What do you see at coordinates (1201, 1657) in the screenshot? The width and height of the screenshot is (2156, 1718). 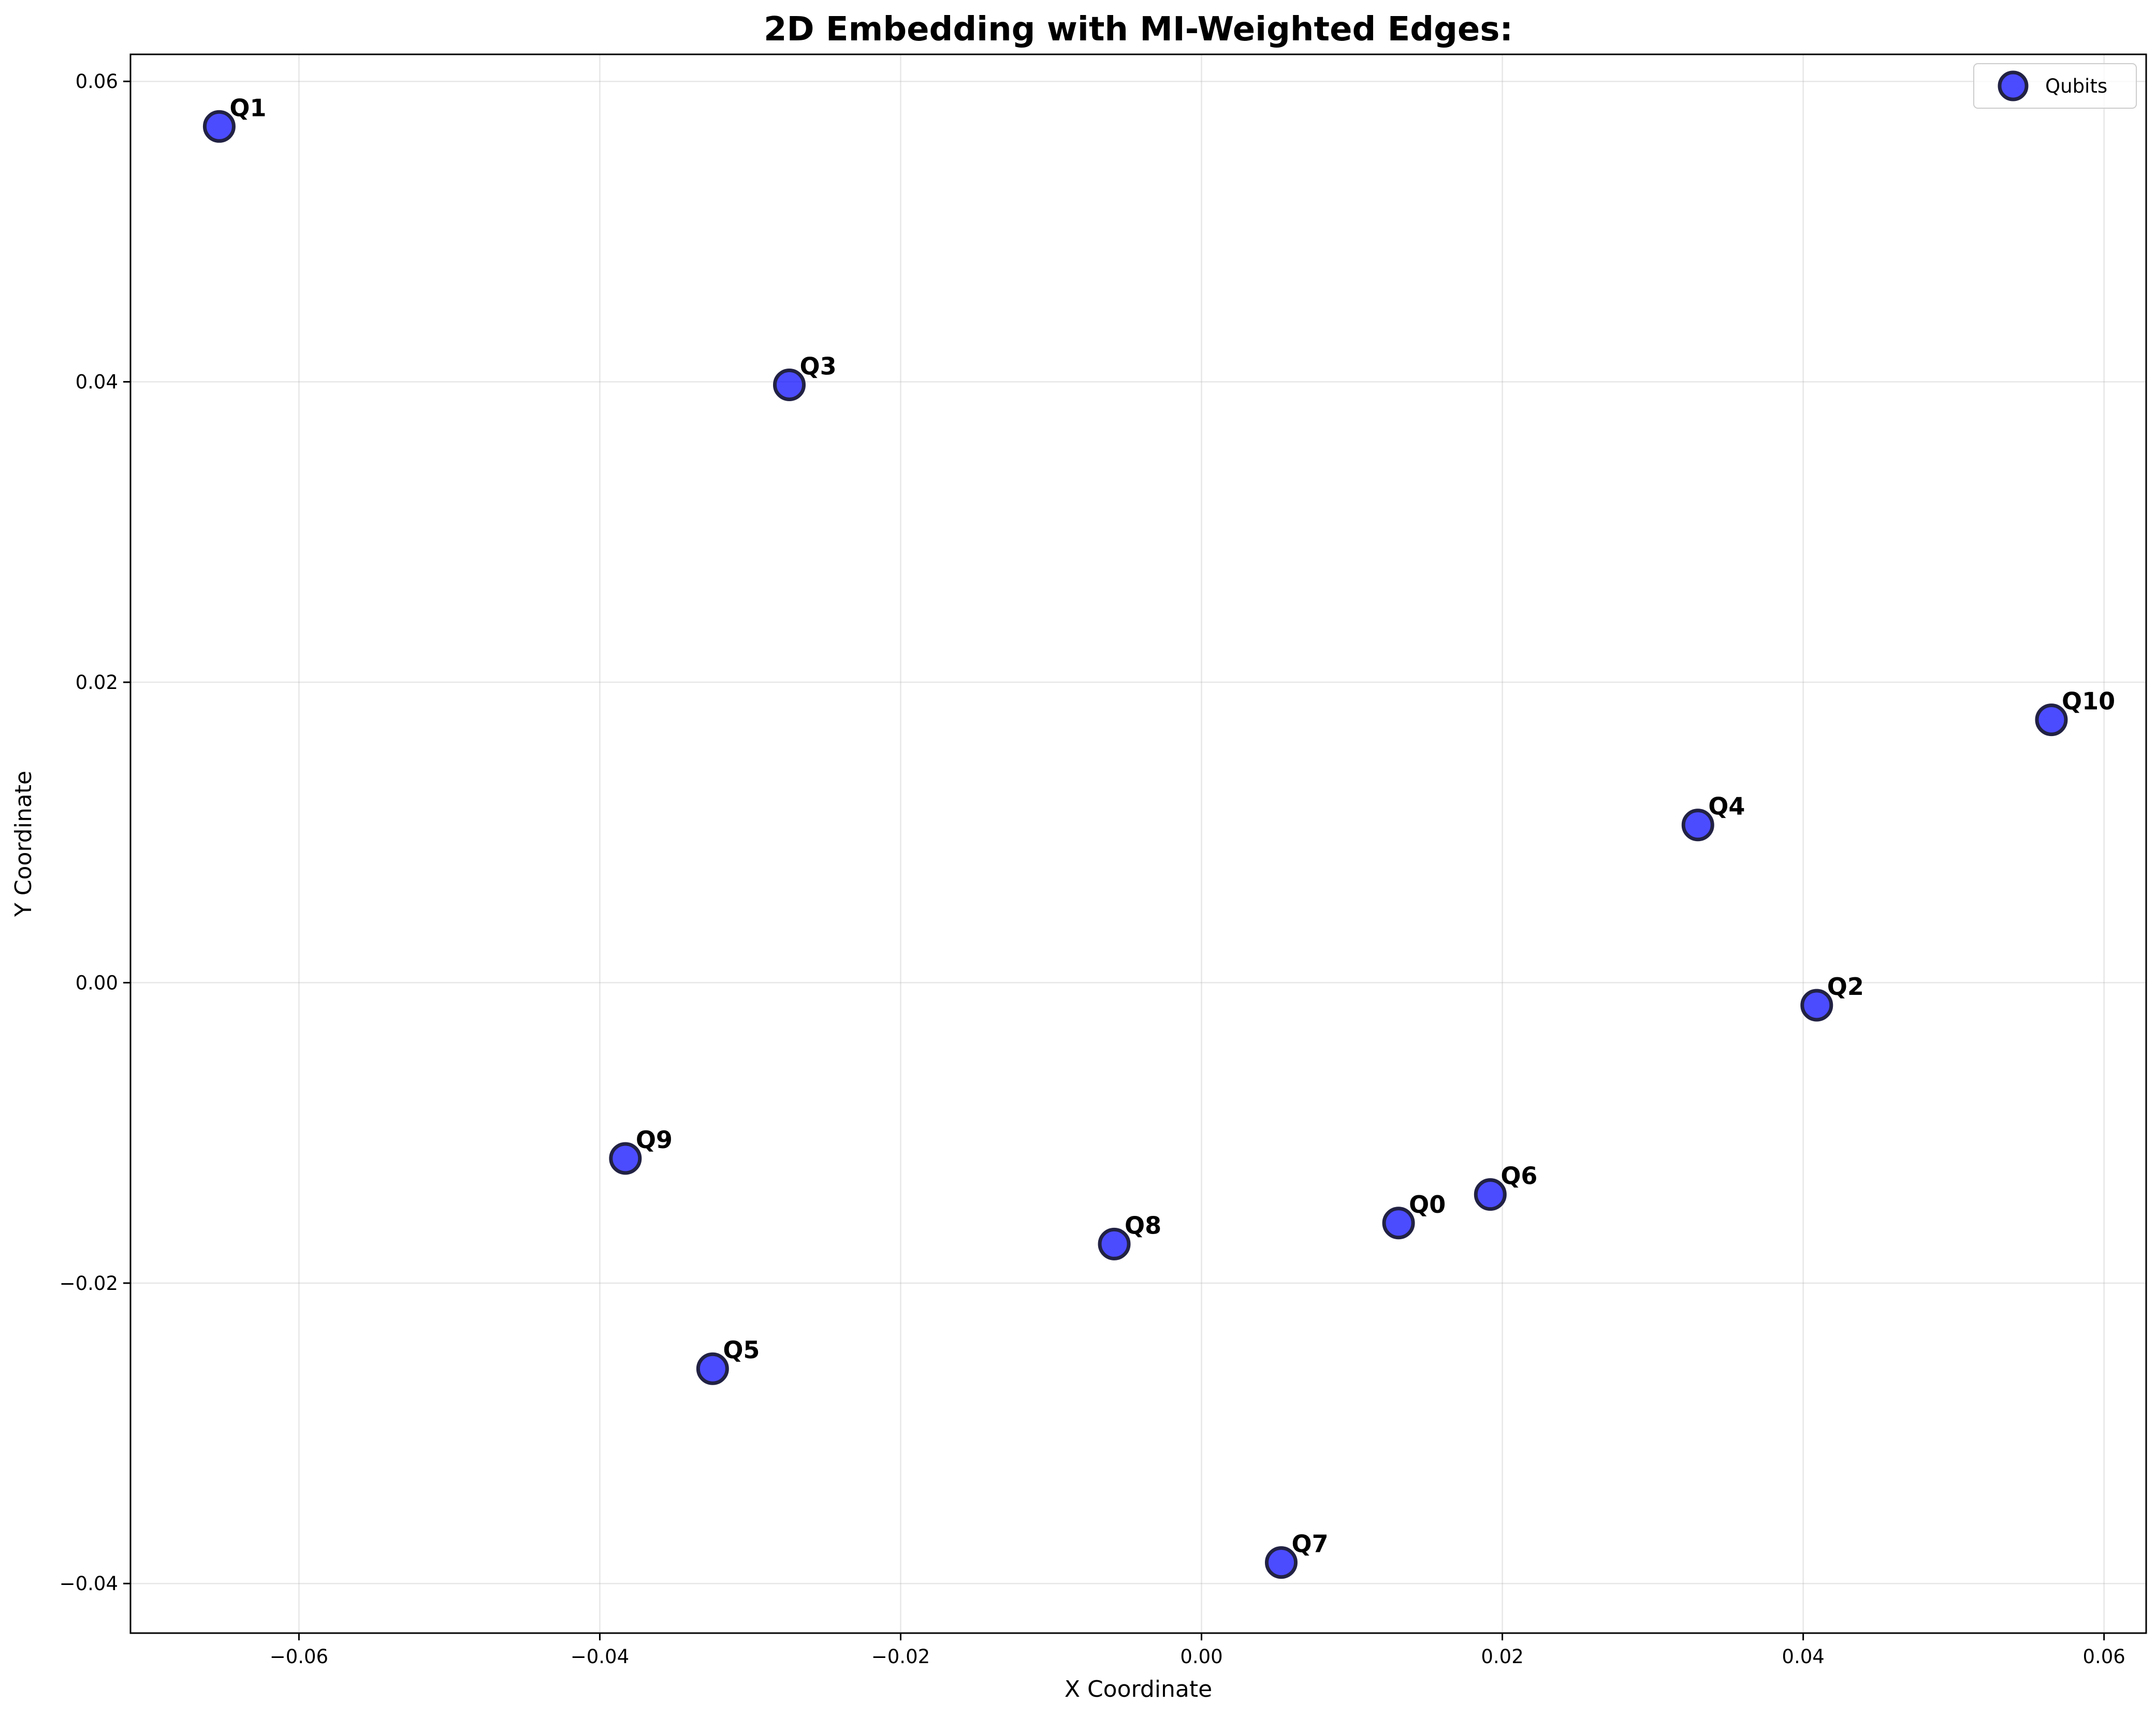 I see `x-tick-label: 0.00` at bounding box center [1201, 1657].